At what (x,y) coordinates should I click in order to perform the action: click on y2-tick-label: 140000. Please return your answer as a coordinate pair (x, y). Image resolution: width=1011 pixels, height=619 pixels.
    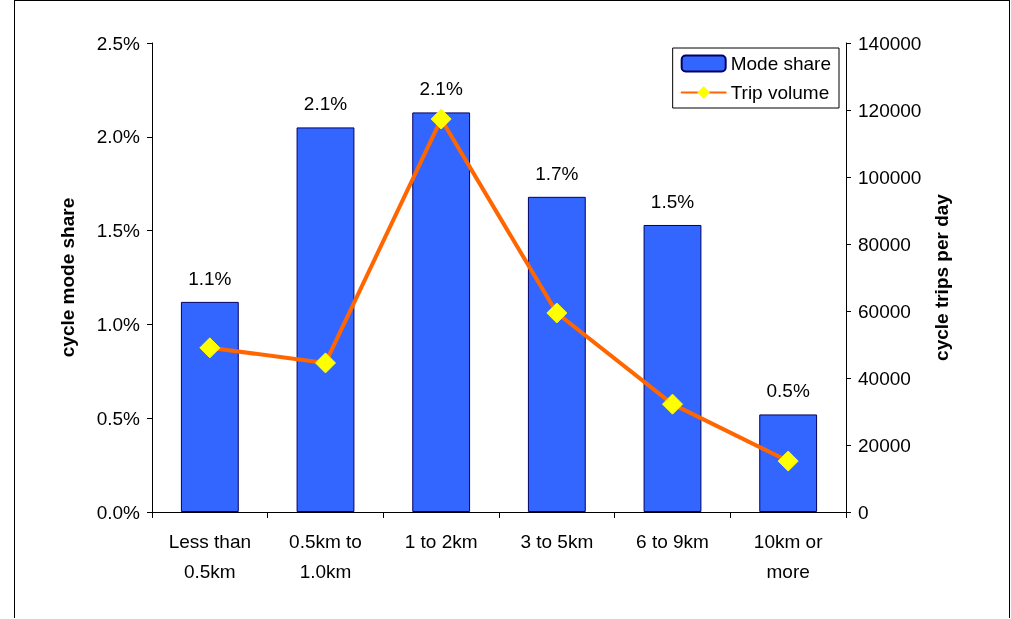
    Looking at the image, I should click on (890, 43).